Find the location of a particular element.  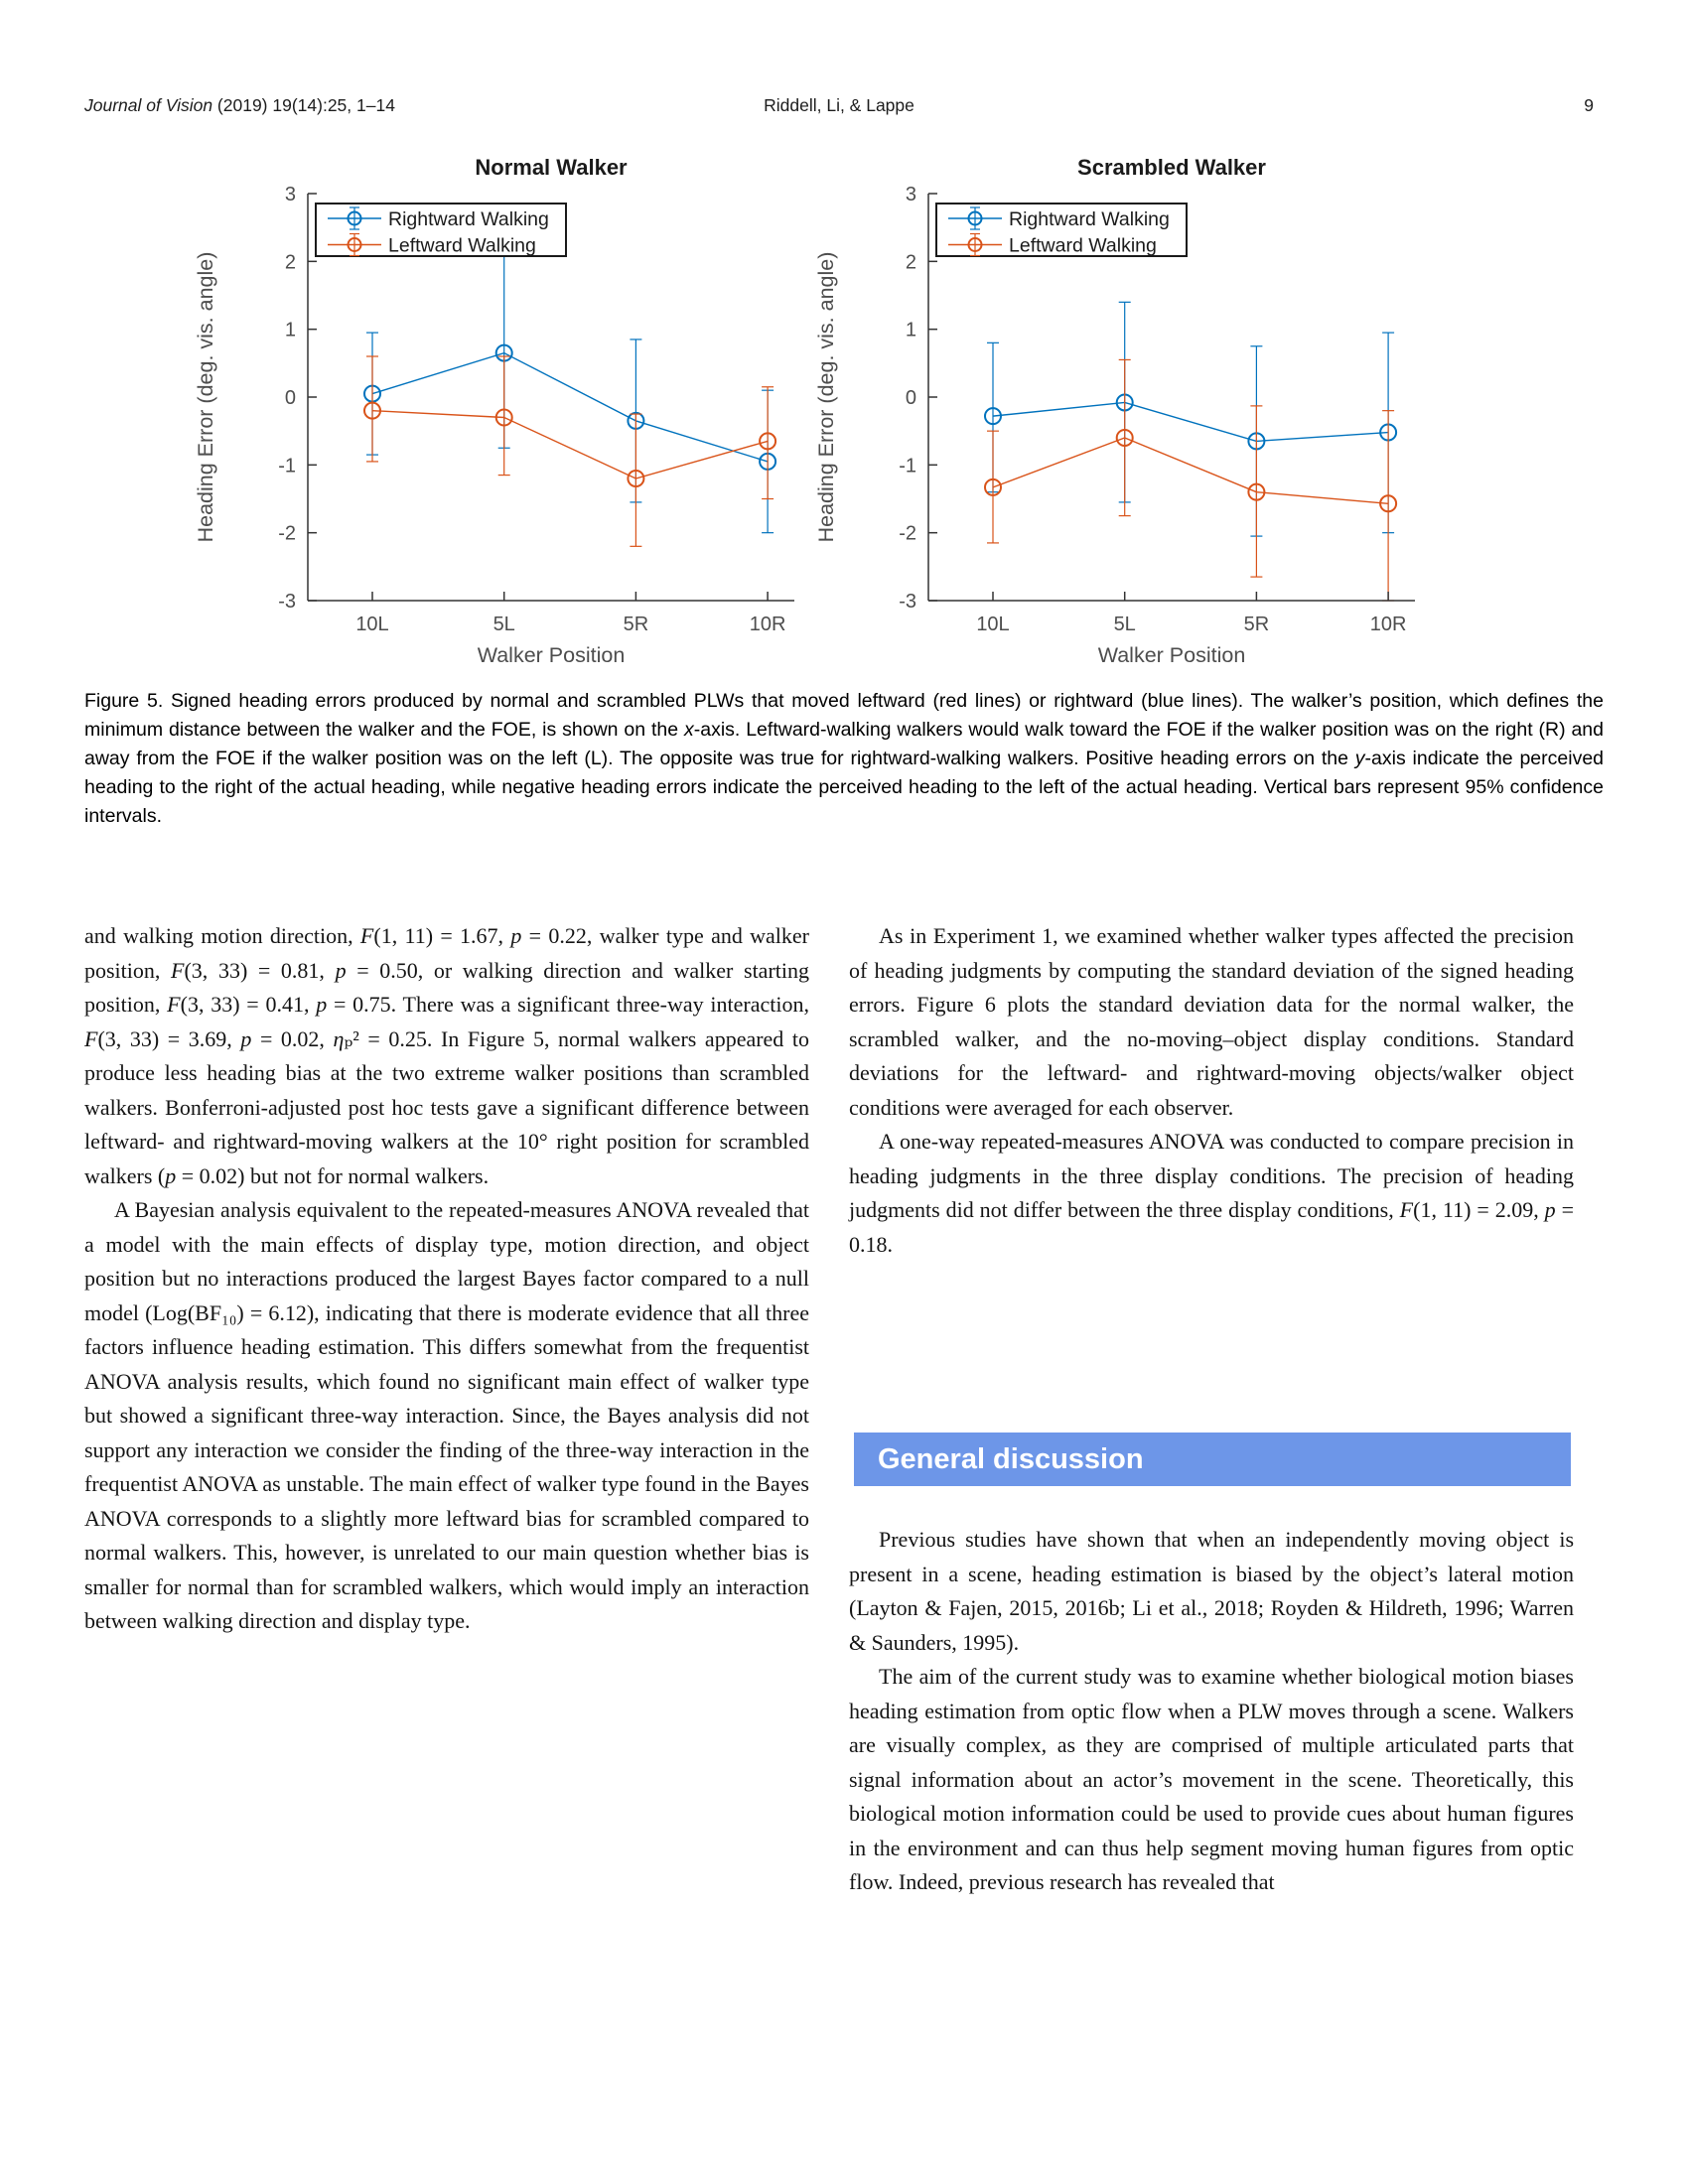

section-header-bar: General discussion is located at coordinates (1212, 1459).